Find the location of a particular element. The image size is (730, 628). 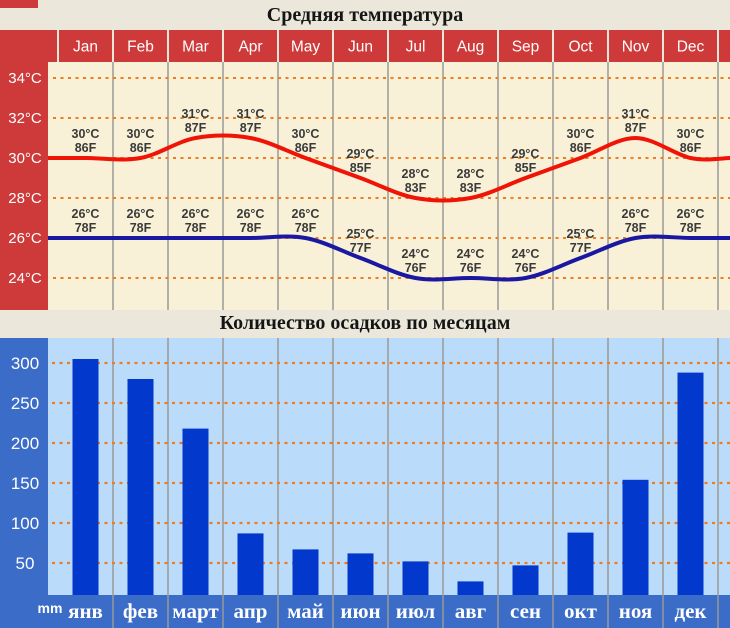

precip-month-labels: янв фев март апр май июн июл авг сен окт ноя дек is located at coordinates (387, 611).